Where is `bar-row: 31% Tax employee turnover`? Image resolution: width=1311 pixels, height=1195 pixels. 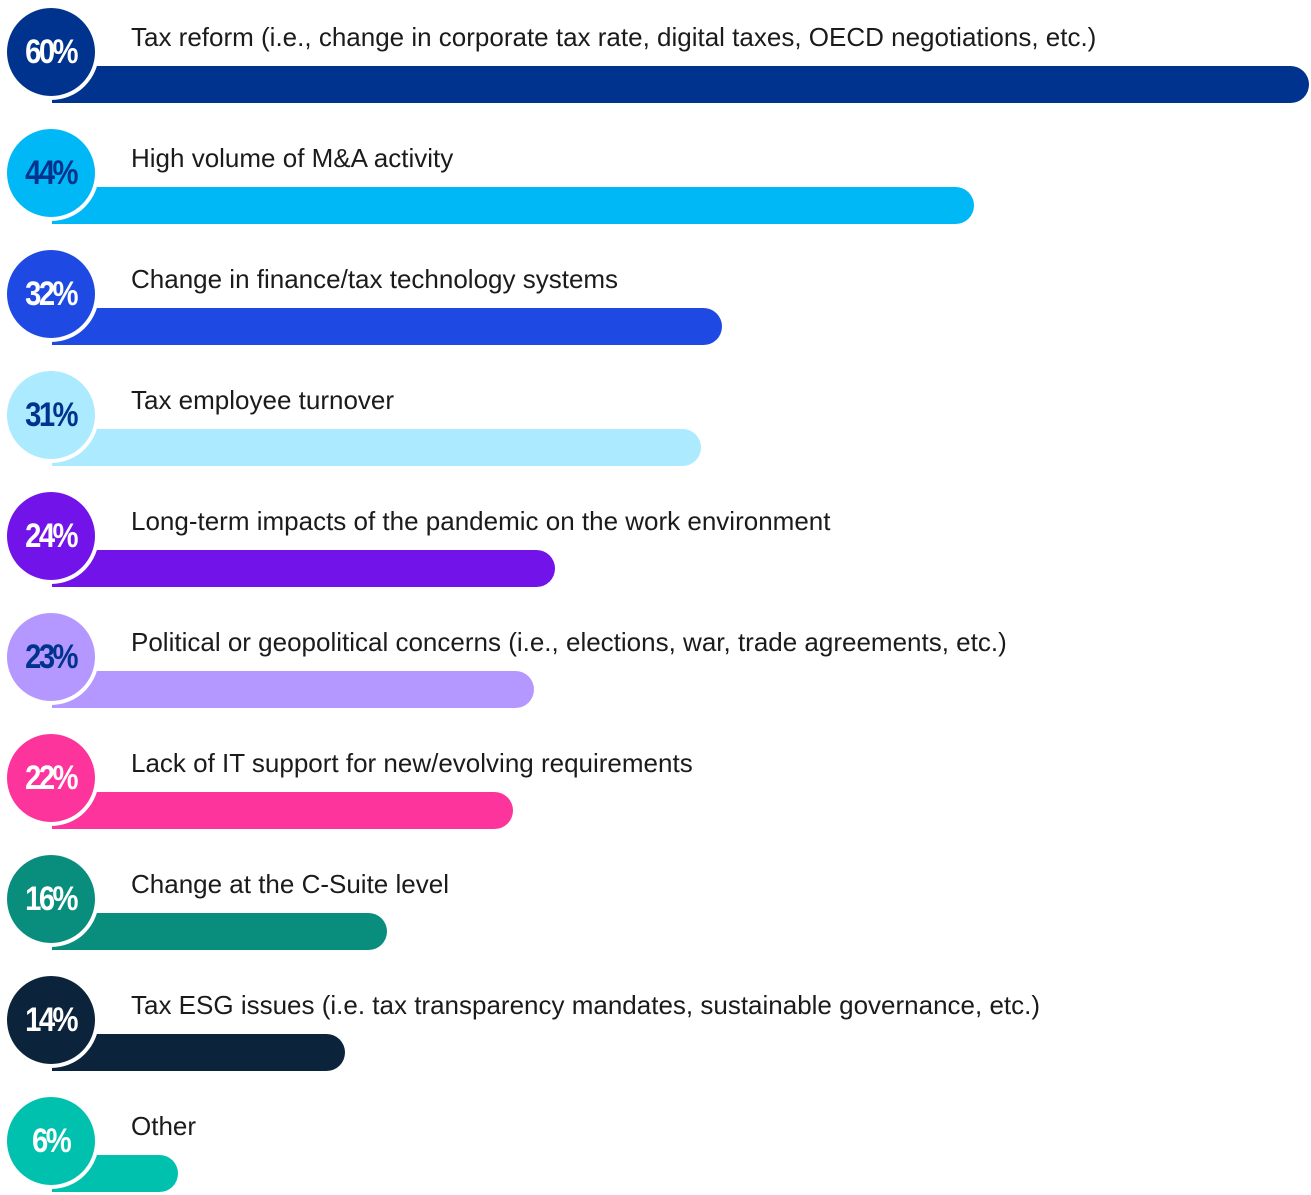 bar-row: 31% Tax employee turnover is located at coordinates (655, 414).